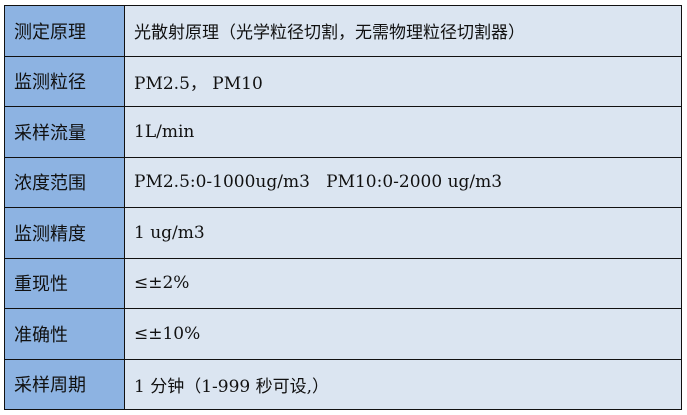  I want to click on table-row: 监测精度 1 ug/m3, so click(343, 233).